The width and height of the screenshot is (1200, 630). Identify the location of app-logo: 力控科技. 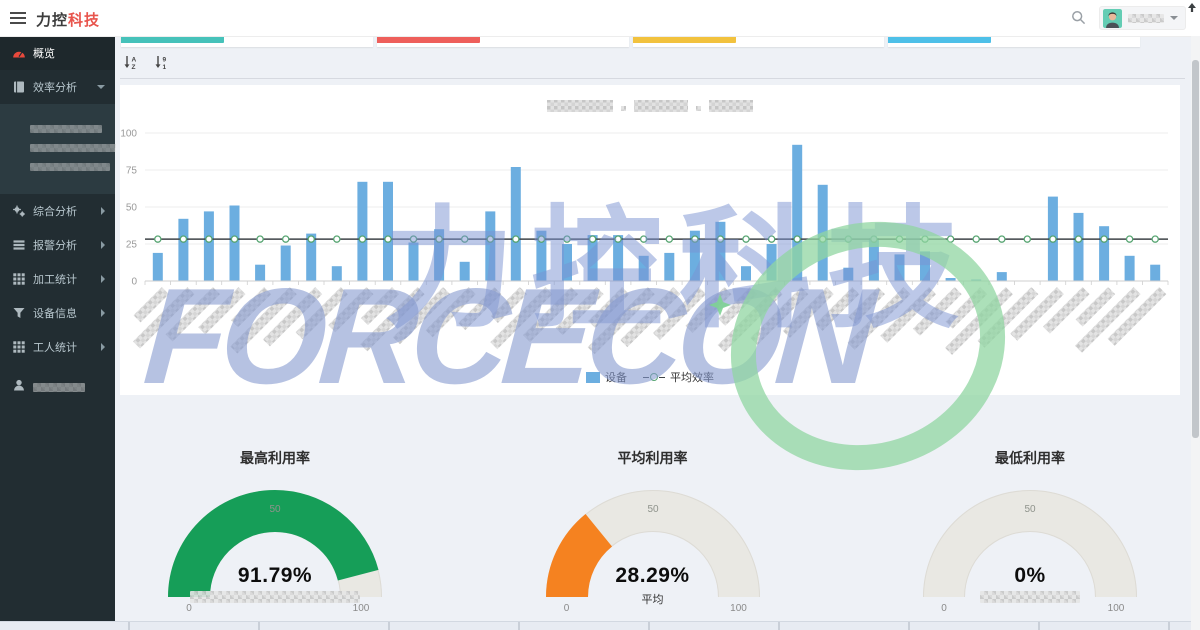
(68, 19).